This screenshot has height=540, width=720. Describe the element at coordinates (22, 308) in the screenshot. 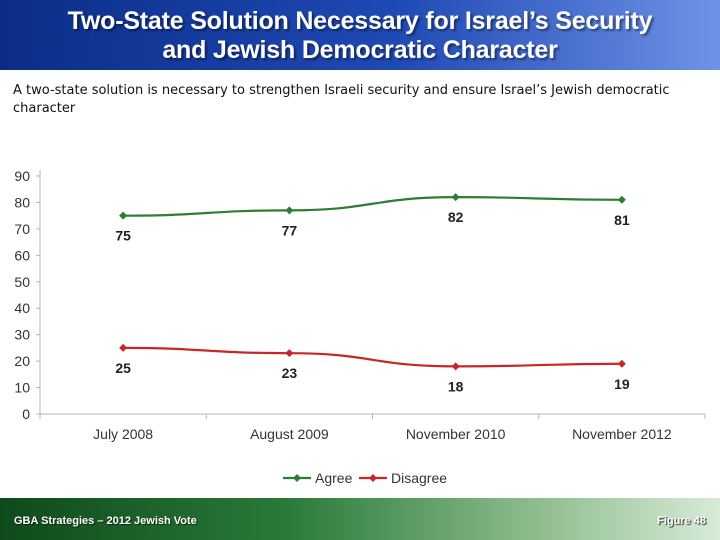

I see `y-tick-label: 40` at that location.